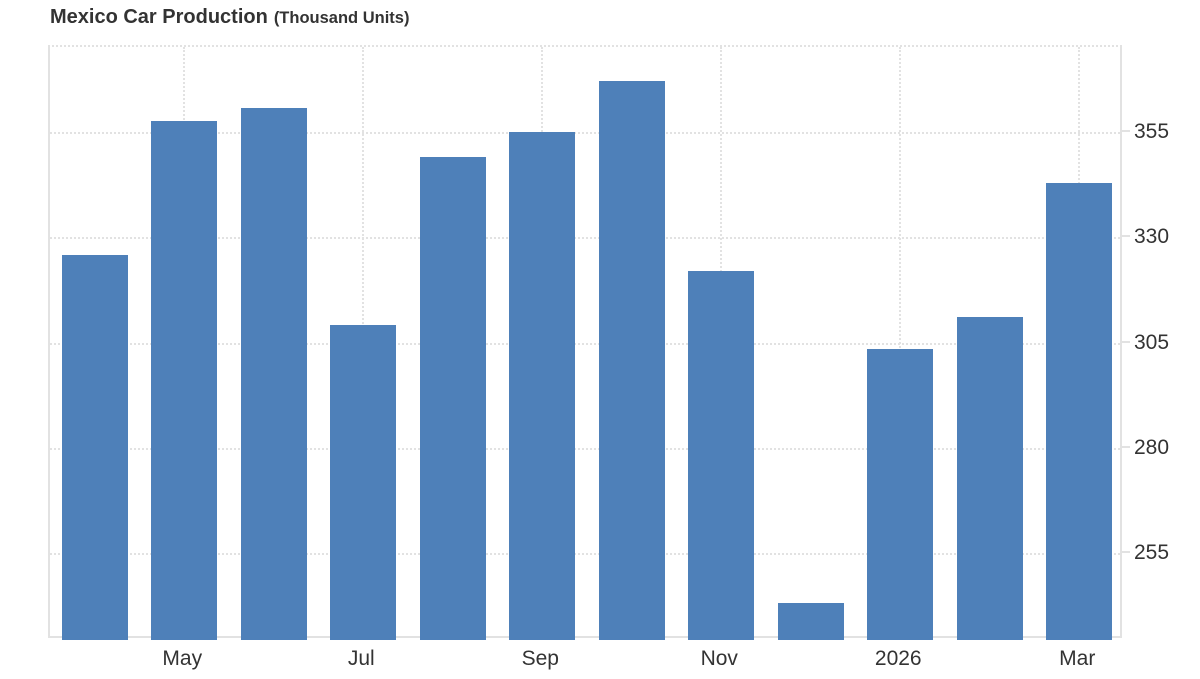 The height and width of the screenshot is (679, 1200). I want to click on x-axis-label: May, so click(182, 658).